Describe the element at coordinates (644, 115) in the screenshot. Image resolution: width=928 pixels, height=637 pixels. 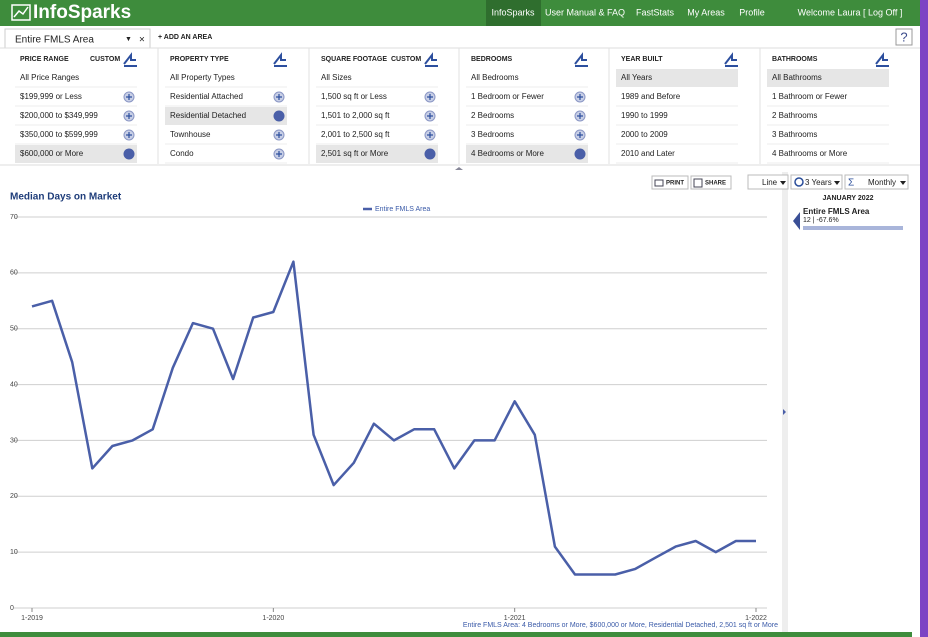
I see `filter-option: 1990 to 1999` at that location.